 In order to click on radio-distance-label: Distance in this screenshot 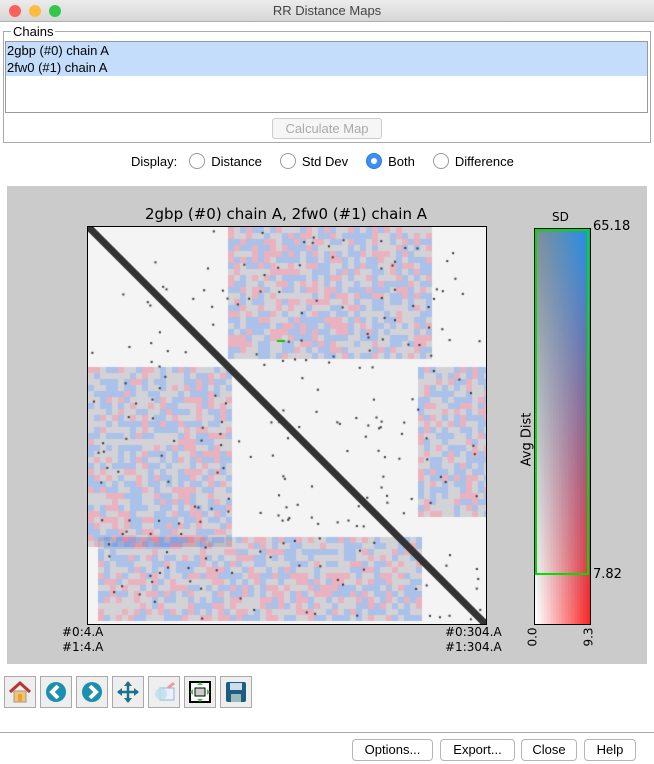, I will do `click(236, 161)`.